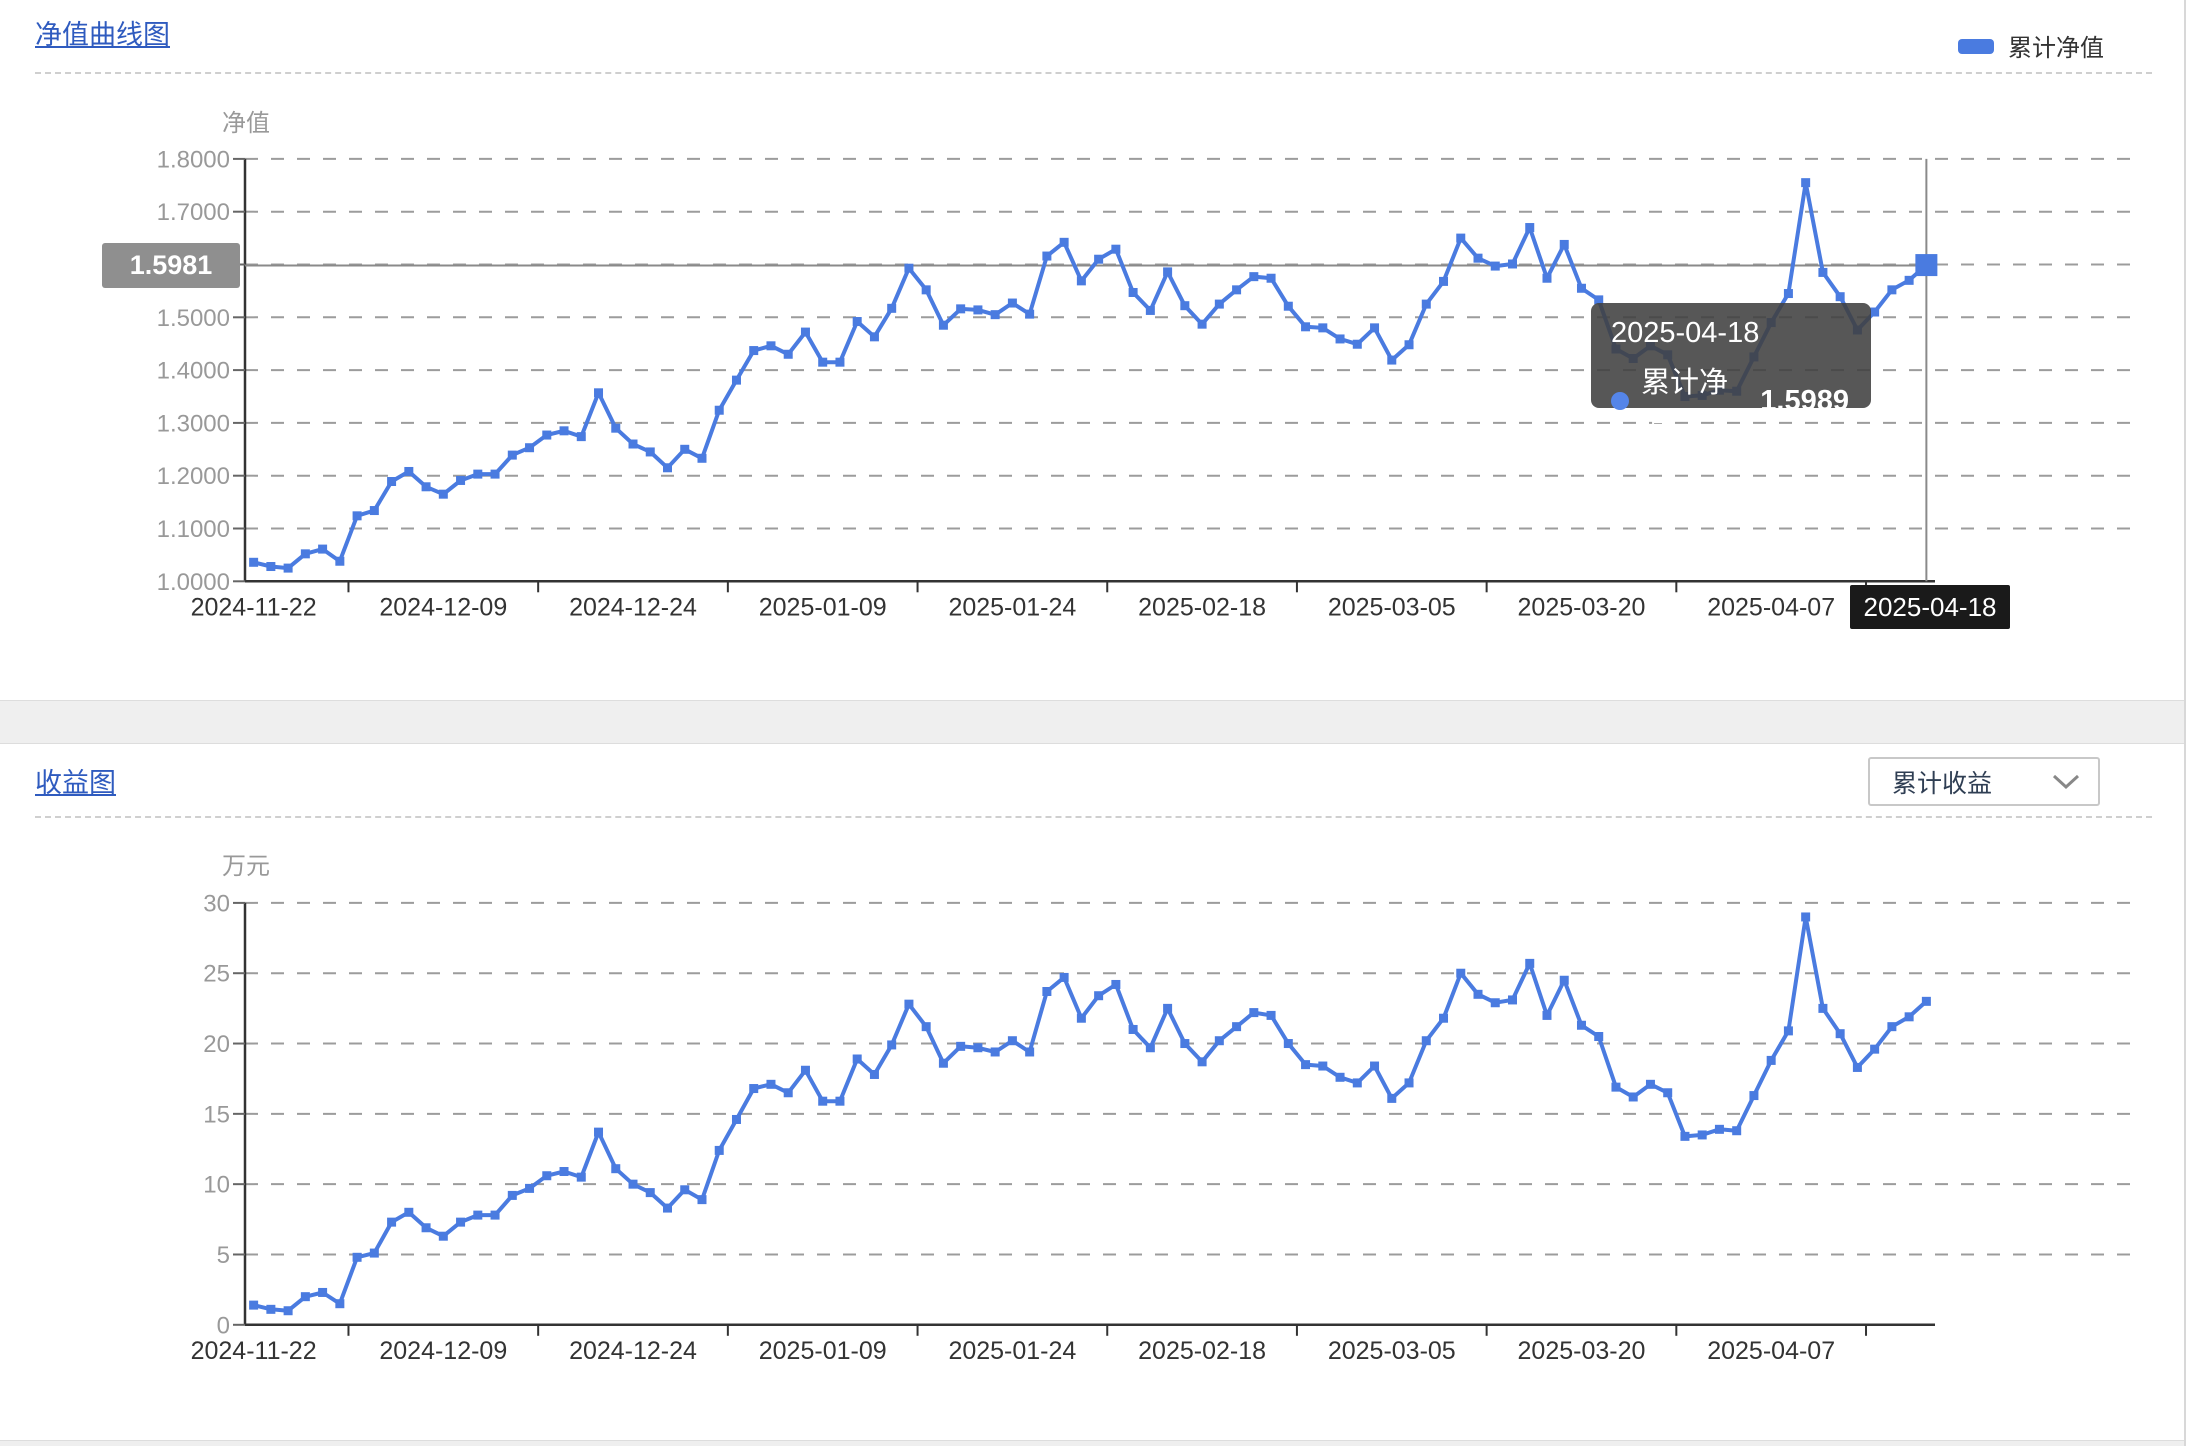 Image resolution: width=2186 pixels, height=1446 pixels. I want to click on tooltip-series-label: 累计净值：, so click(1685, 404).